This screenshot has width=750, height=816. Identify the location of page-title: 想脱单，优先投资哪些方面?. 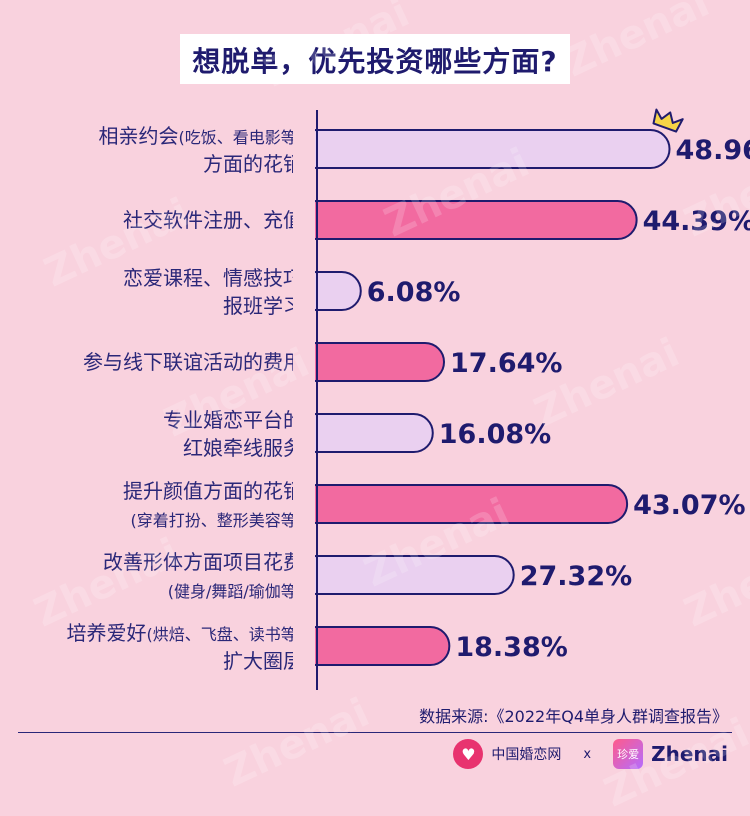
(375, 59).